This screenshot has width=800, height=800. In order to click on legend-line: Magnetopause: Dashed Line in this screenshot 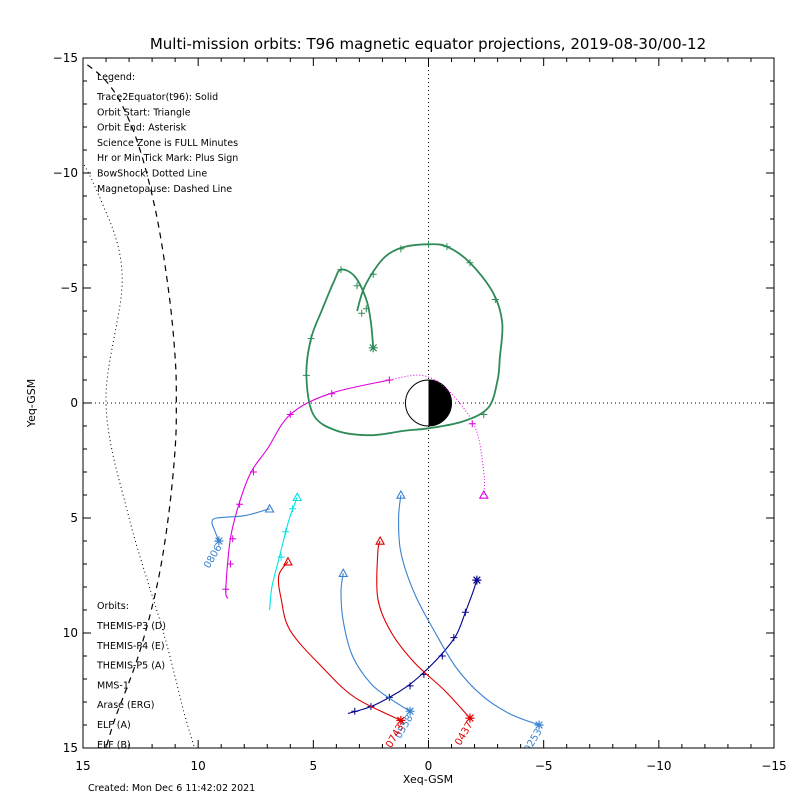, I will do `click(164, 189)`.